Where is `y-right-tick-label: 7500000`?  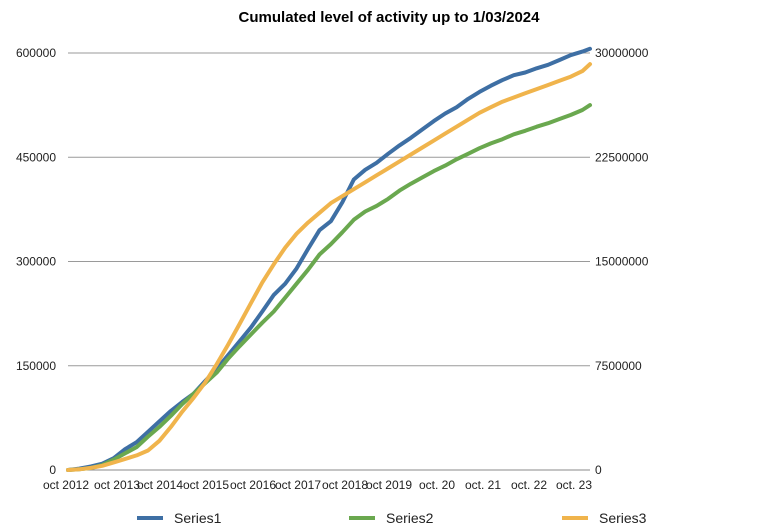
y-right-tick-label: 7500000 is located at coordinates (618, 366).